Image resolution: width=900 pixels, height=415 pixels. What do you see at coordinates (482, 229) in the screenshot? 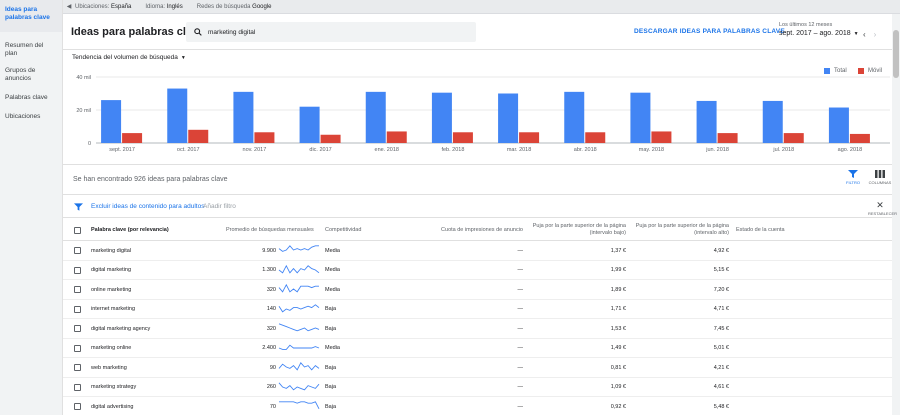
I see `col-impression-share: Cuota de impresiones de anuncio` at bounding box center [482, 229].